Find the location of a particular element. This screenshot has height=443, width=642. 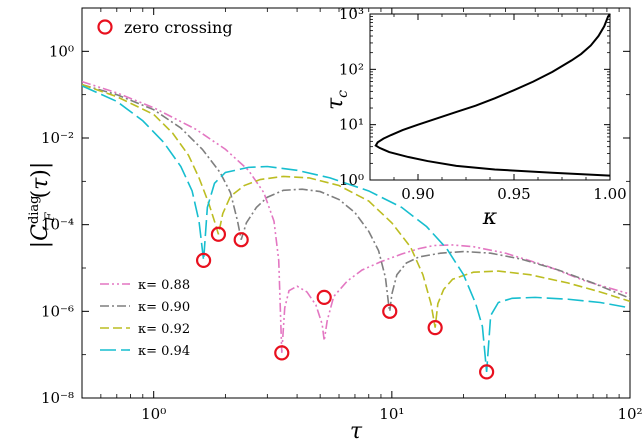

inset-y-axis-label: τc is located at coordinates (337, 100).